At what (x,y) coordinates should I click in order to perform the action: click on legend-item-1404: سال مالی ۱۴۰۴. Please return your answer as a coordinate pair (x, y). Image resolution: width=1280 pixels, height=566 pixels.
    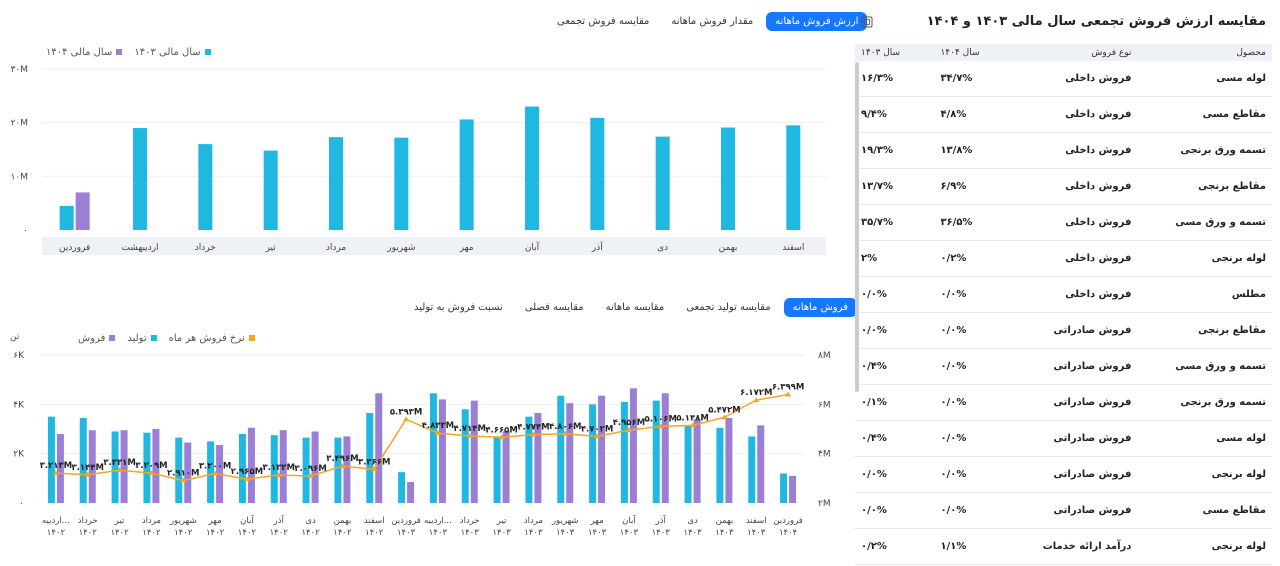
    Looking at the image, I should click on (84, 52).